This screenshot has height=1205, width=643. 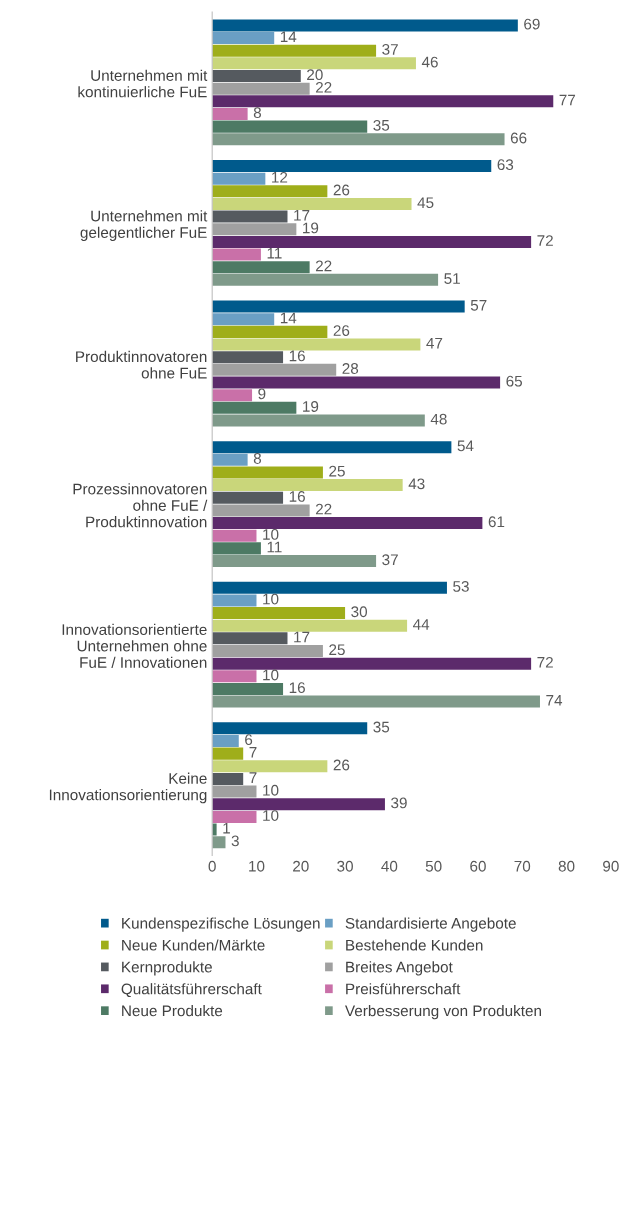 I want to click on data-label: 74, so click(x=554, y=700).